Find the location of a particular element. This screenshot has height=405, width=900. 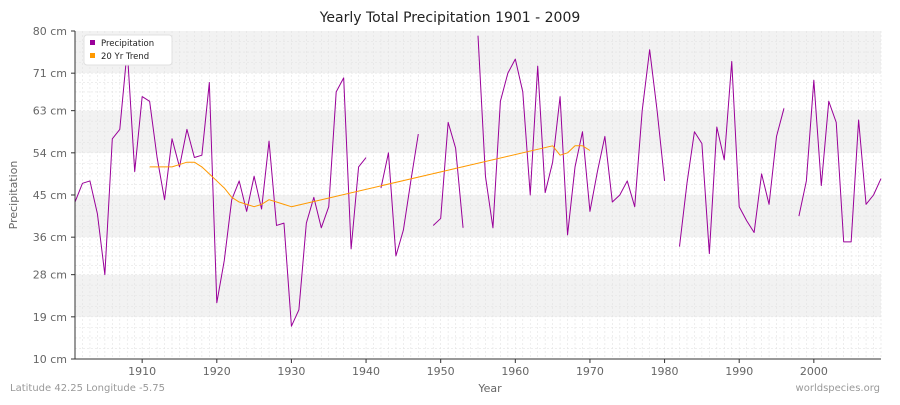

x-tick-label: 1940 is located at coordinates (366, 371).